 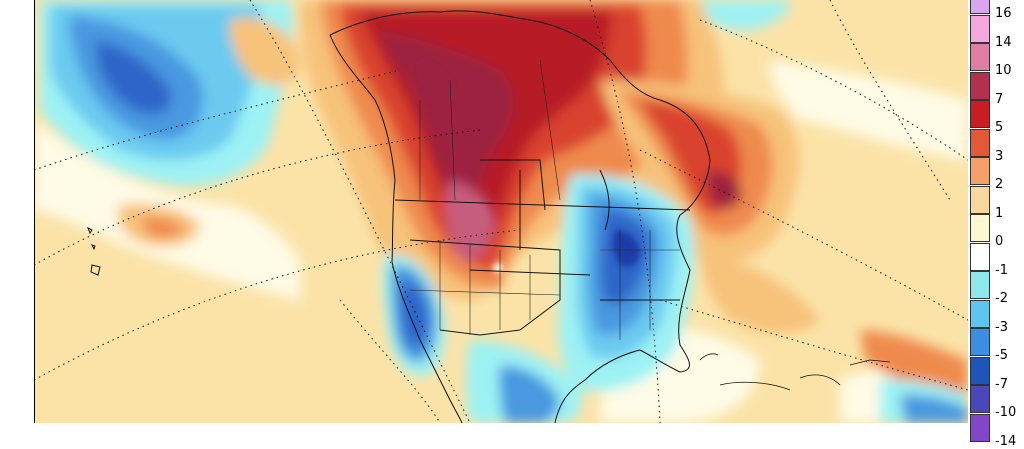 What do you see at coordinates (17, 211) in the screenshot?
I see `left-margin` at bounding box center [17, 211].